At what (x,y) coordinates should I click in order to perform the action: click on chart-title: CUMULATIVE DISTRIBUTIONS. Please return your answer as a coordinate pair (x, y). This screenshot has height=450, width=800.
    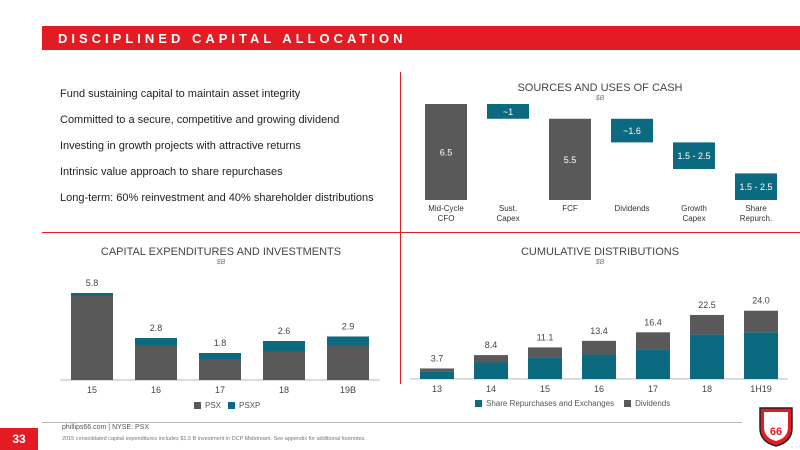
    Looking at the image, I should click on (600, 252).